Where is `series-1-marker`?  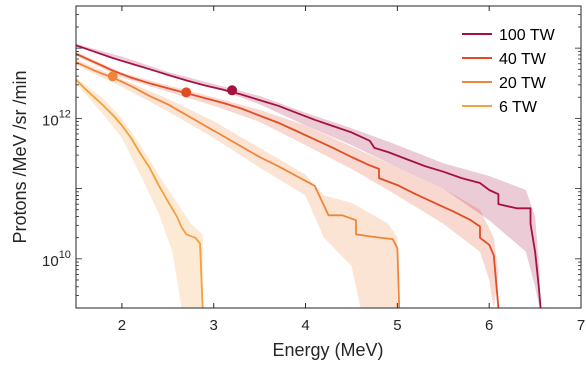
series-1-marker is located at coordinates (186, 92).